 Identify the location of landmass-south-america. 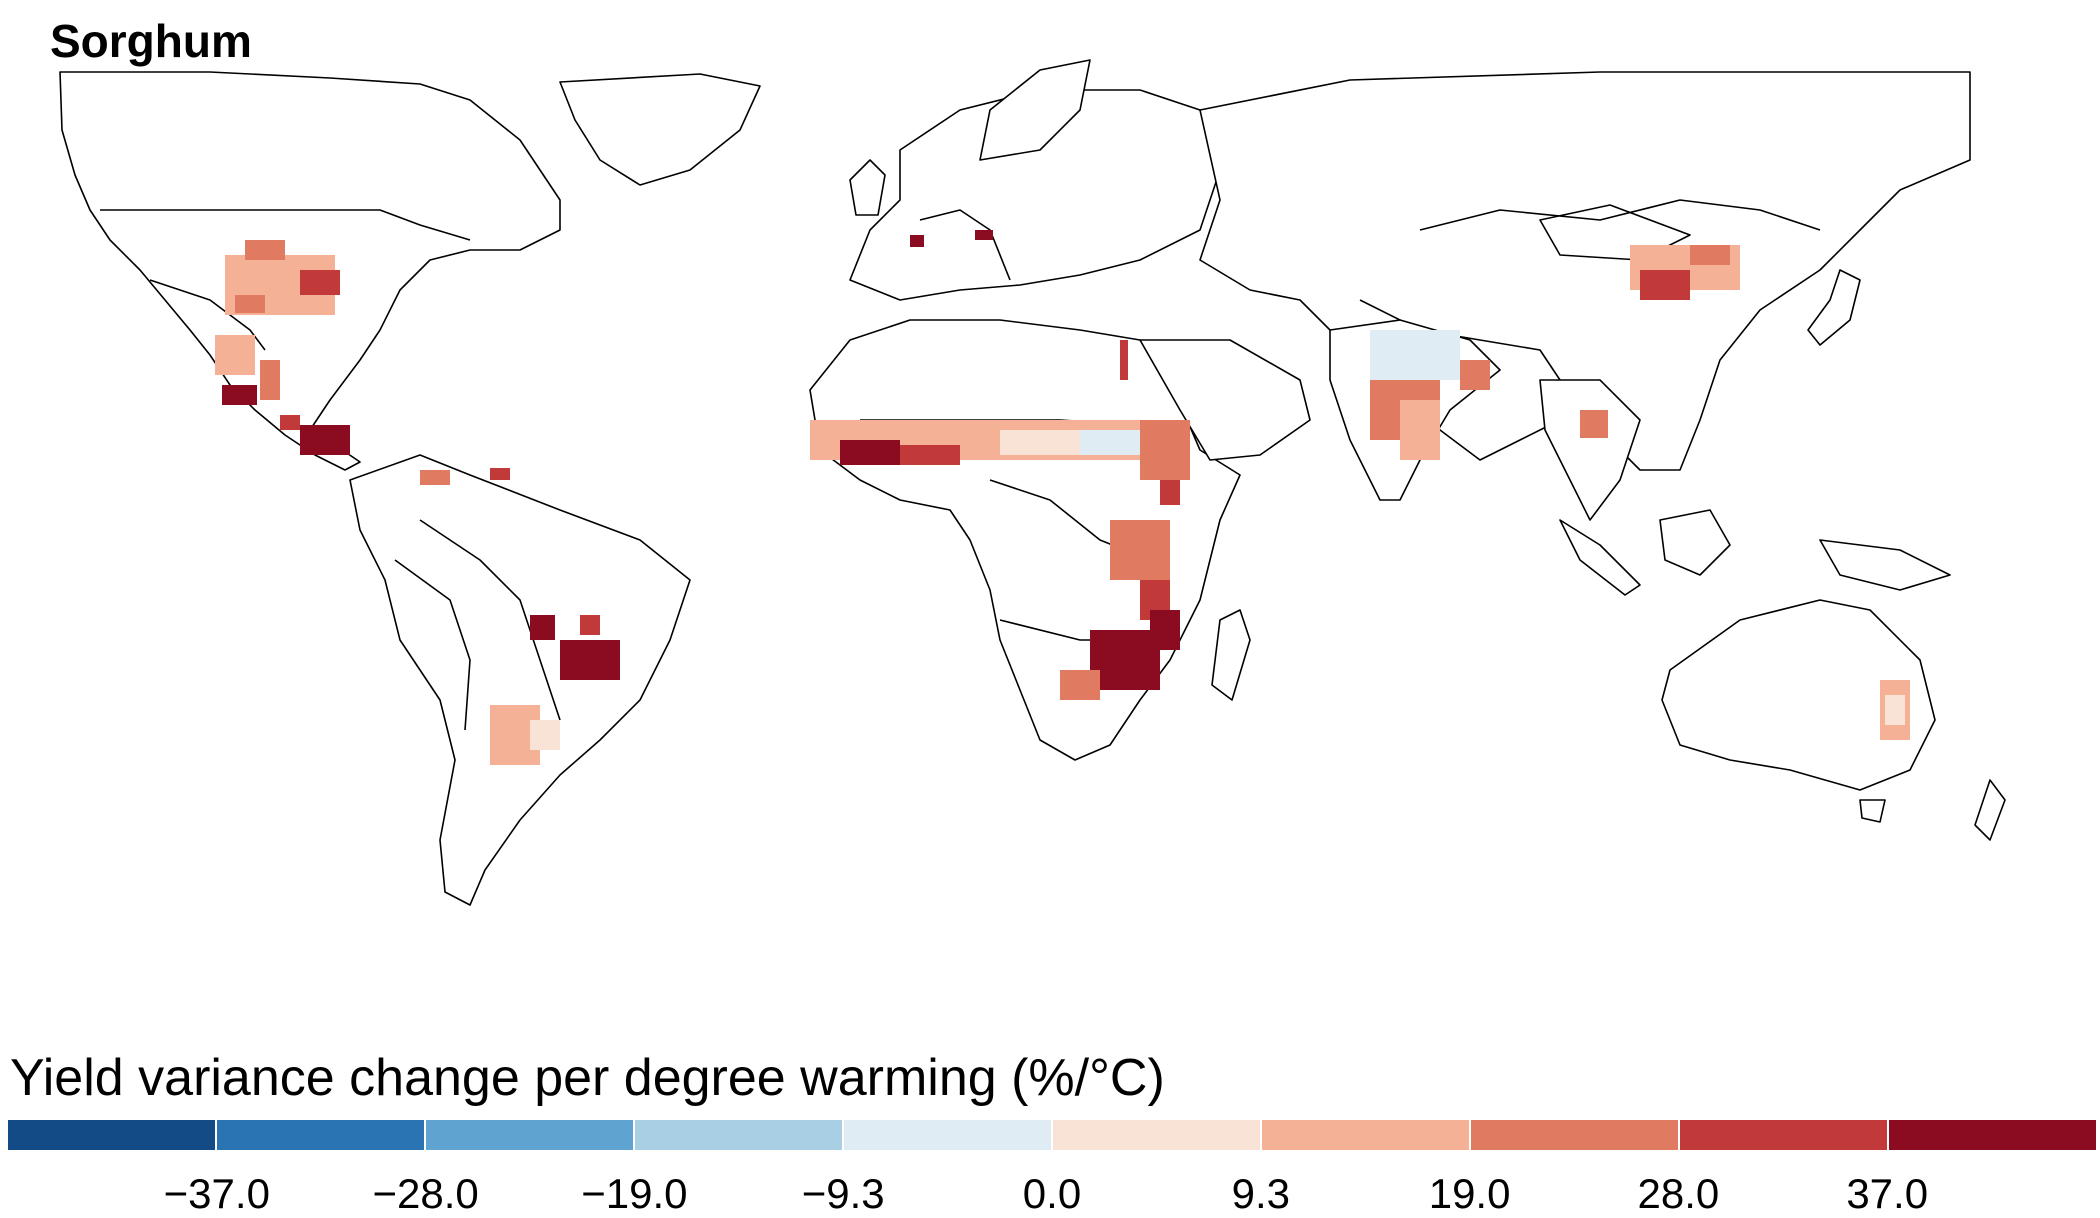
(520, 680).